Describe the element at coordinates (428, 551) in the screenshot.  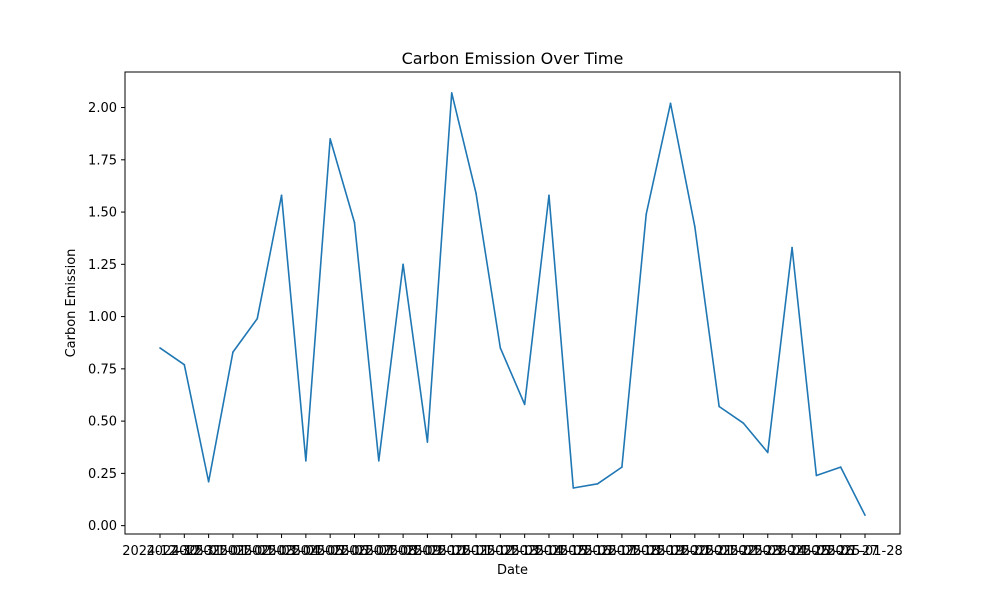
I see `x-tick-label: 2025-01-10` at that location.